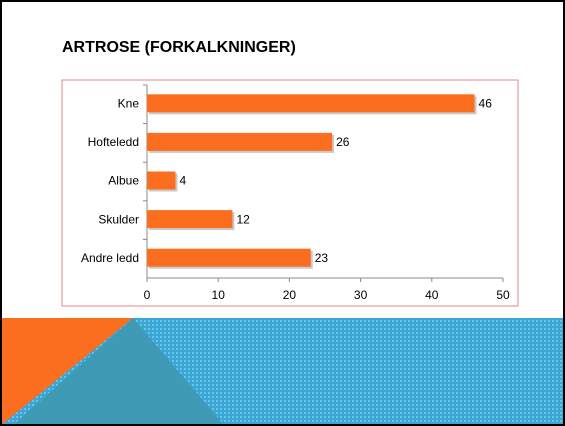  I want to click on value-label: 23, so click(322, 258).